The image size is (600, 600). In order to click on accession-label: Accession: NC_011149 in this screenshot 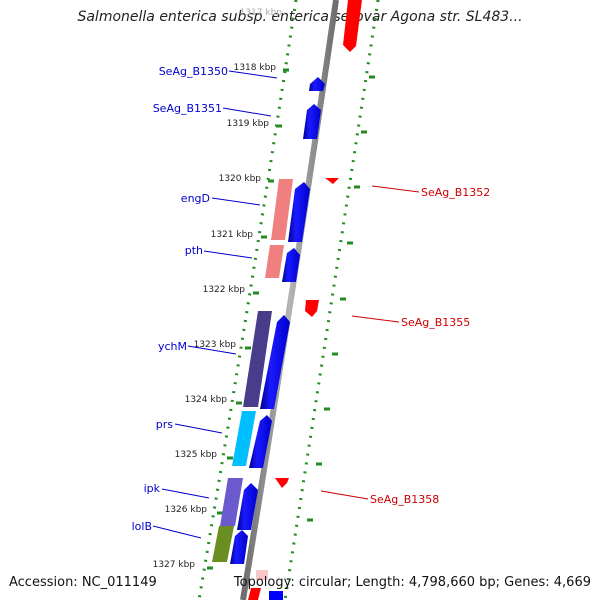, I will do `click(83, 582)`.